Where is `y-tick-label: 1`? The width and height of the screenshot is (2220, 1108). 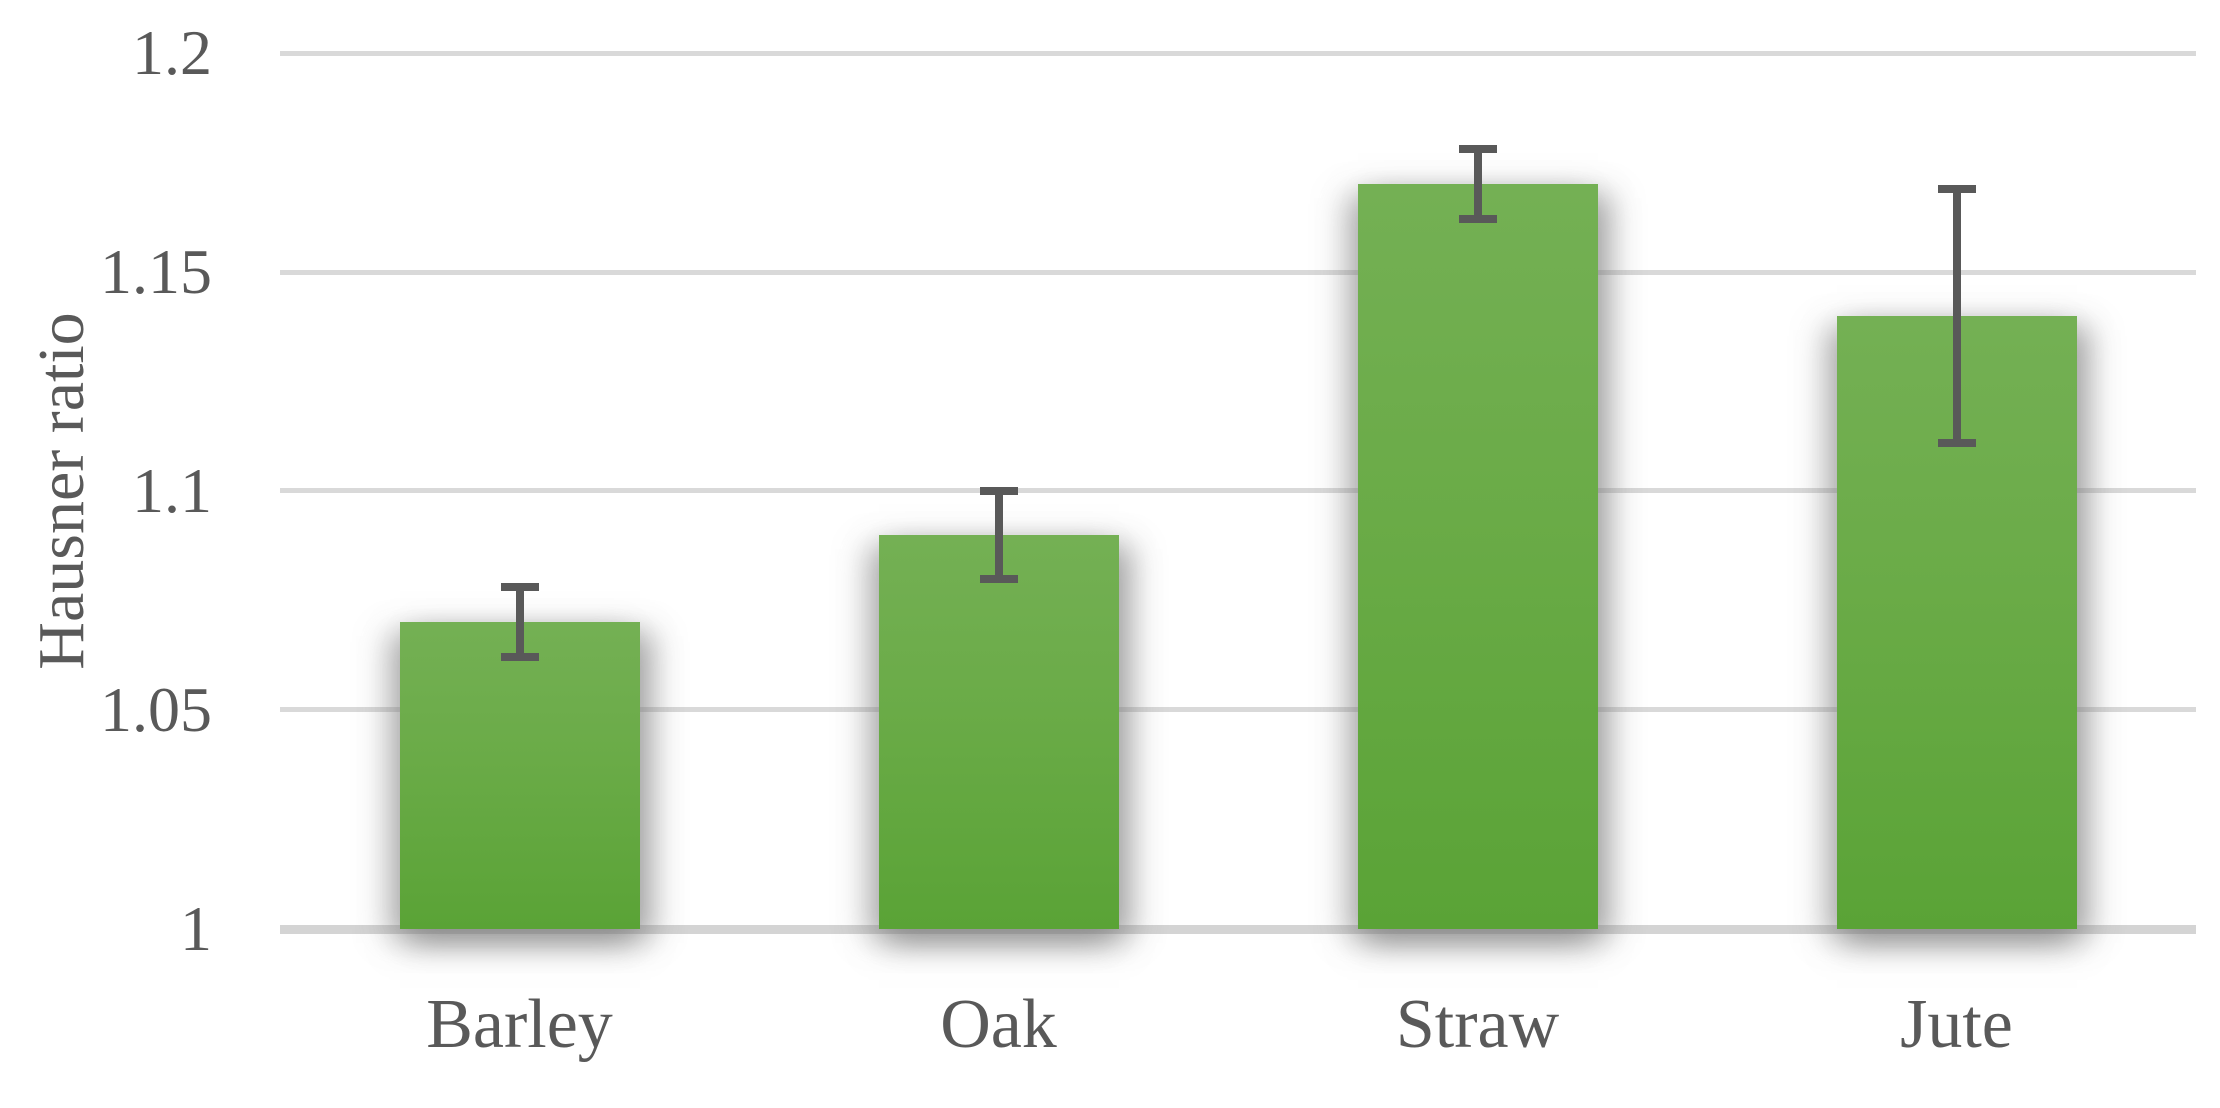 y-tick-label: 1 is located at coordinates (196, 928).